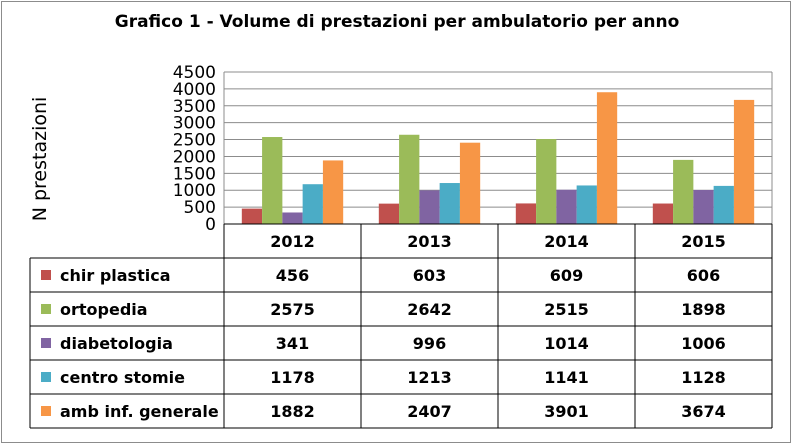 This screenshot has height=446, width=794. What do you see at coordinates (292, 377) in the screenshot?
I see `data-label: 1178` at bounding box center [292, 377].